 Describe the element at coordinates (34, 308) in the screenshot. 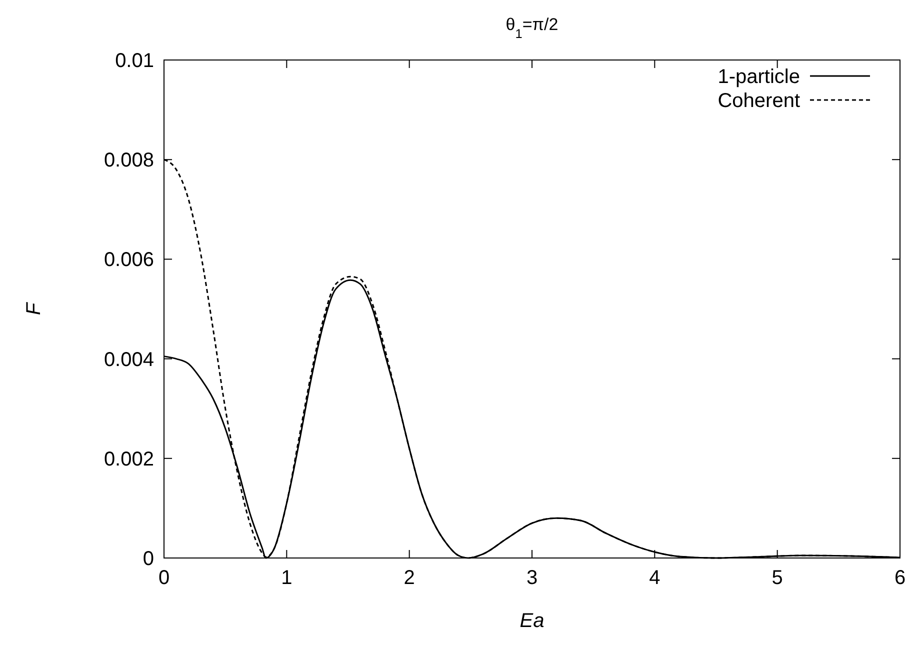

I see `y-axis-title: F` at that location.